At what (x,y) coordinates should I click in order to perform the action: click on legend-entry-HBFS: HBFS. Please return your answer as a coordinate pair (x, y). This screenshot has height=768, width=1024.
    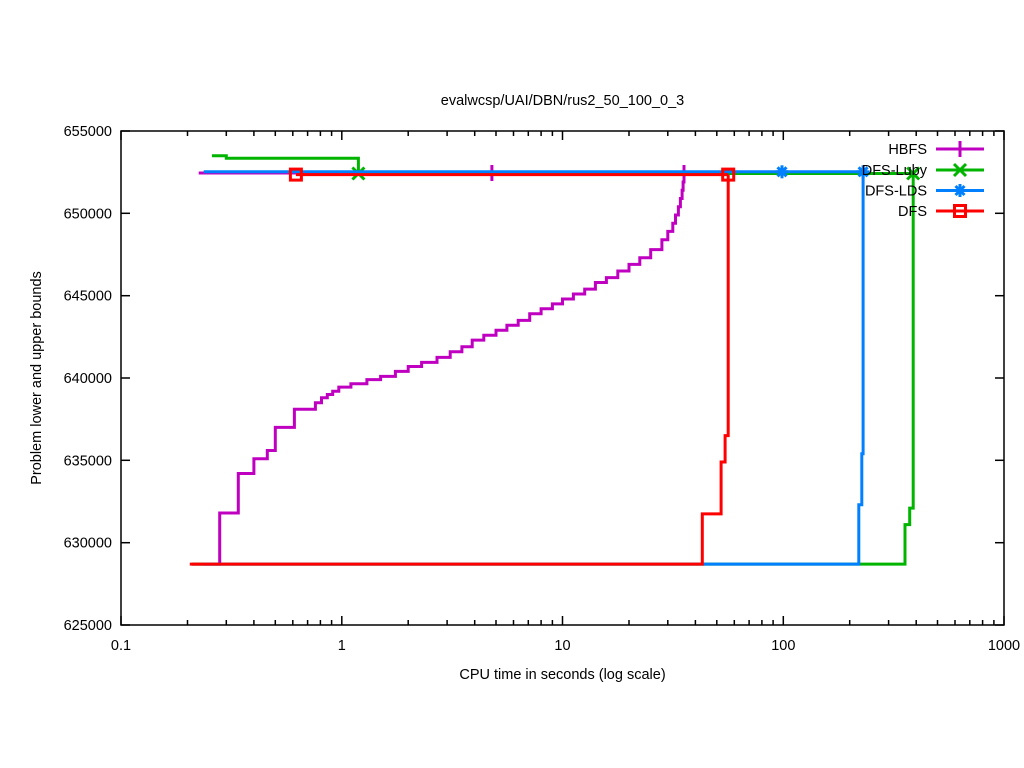
    Looking at the image, I should click on (936, 149).